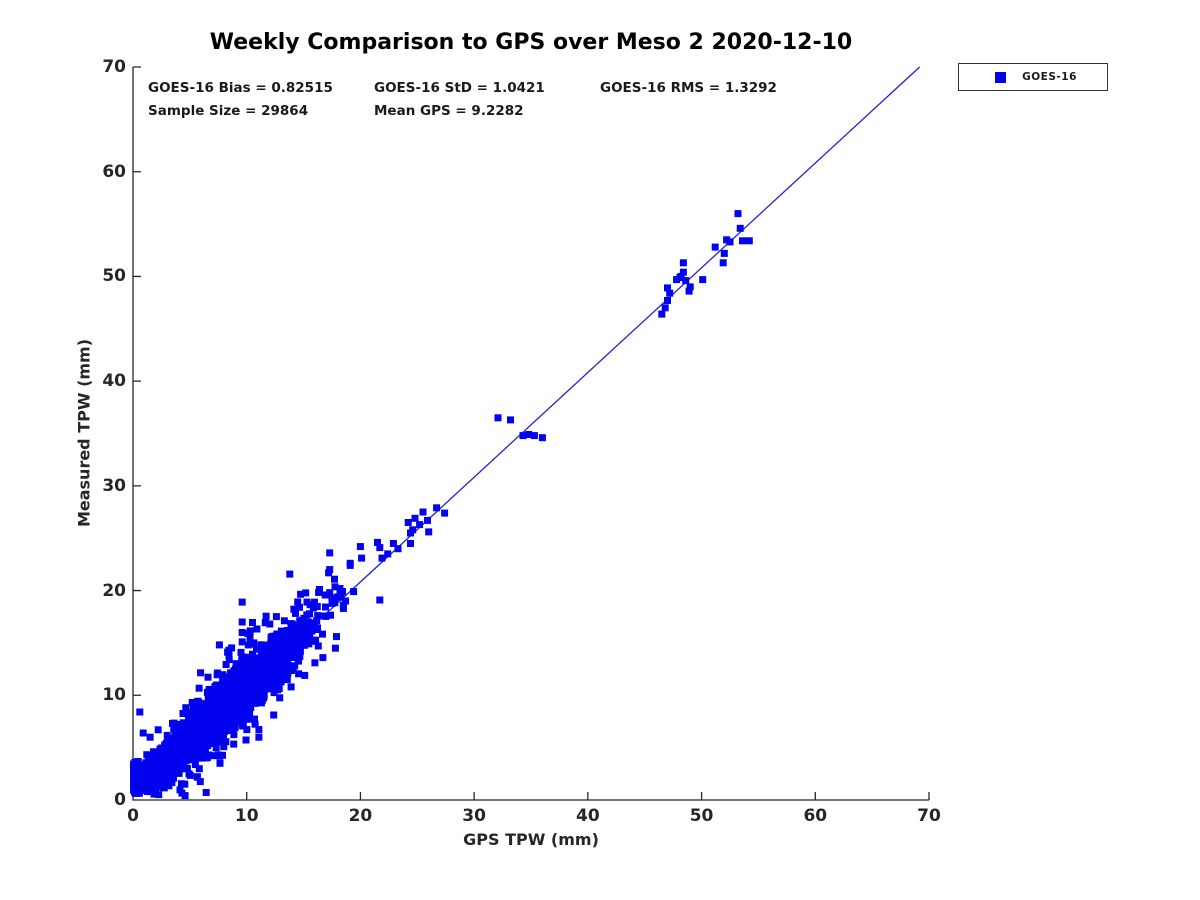 The image size is (1200, 900). Describe the element at coordinates (815, 816) in the screenshot. I see `x-tick-label: 60` at that location.